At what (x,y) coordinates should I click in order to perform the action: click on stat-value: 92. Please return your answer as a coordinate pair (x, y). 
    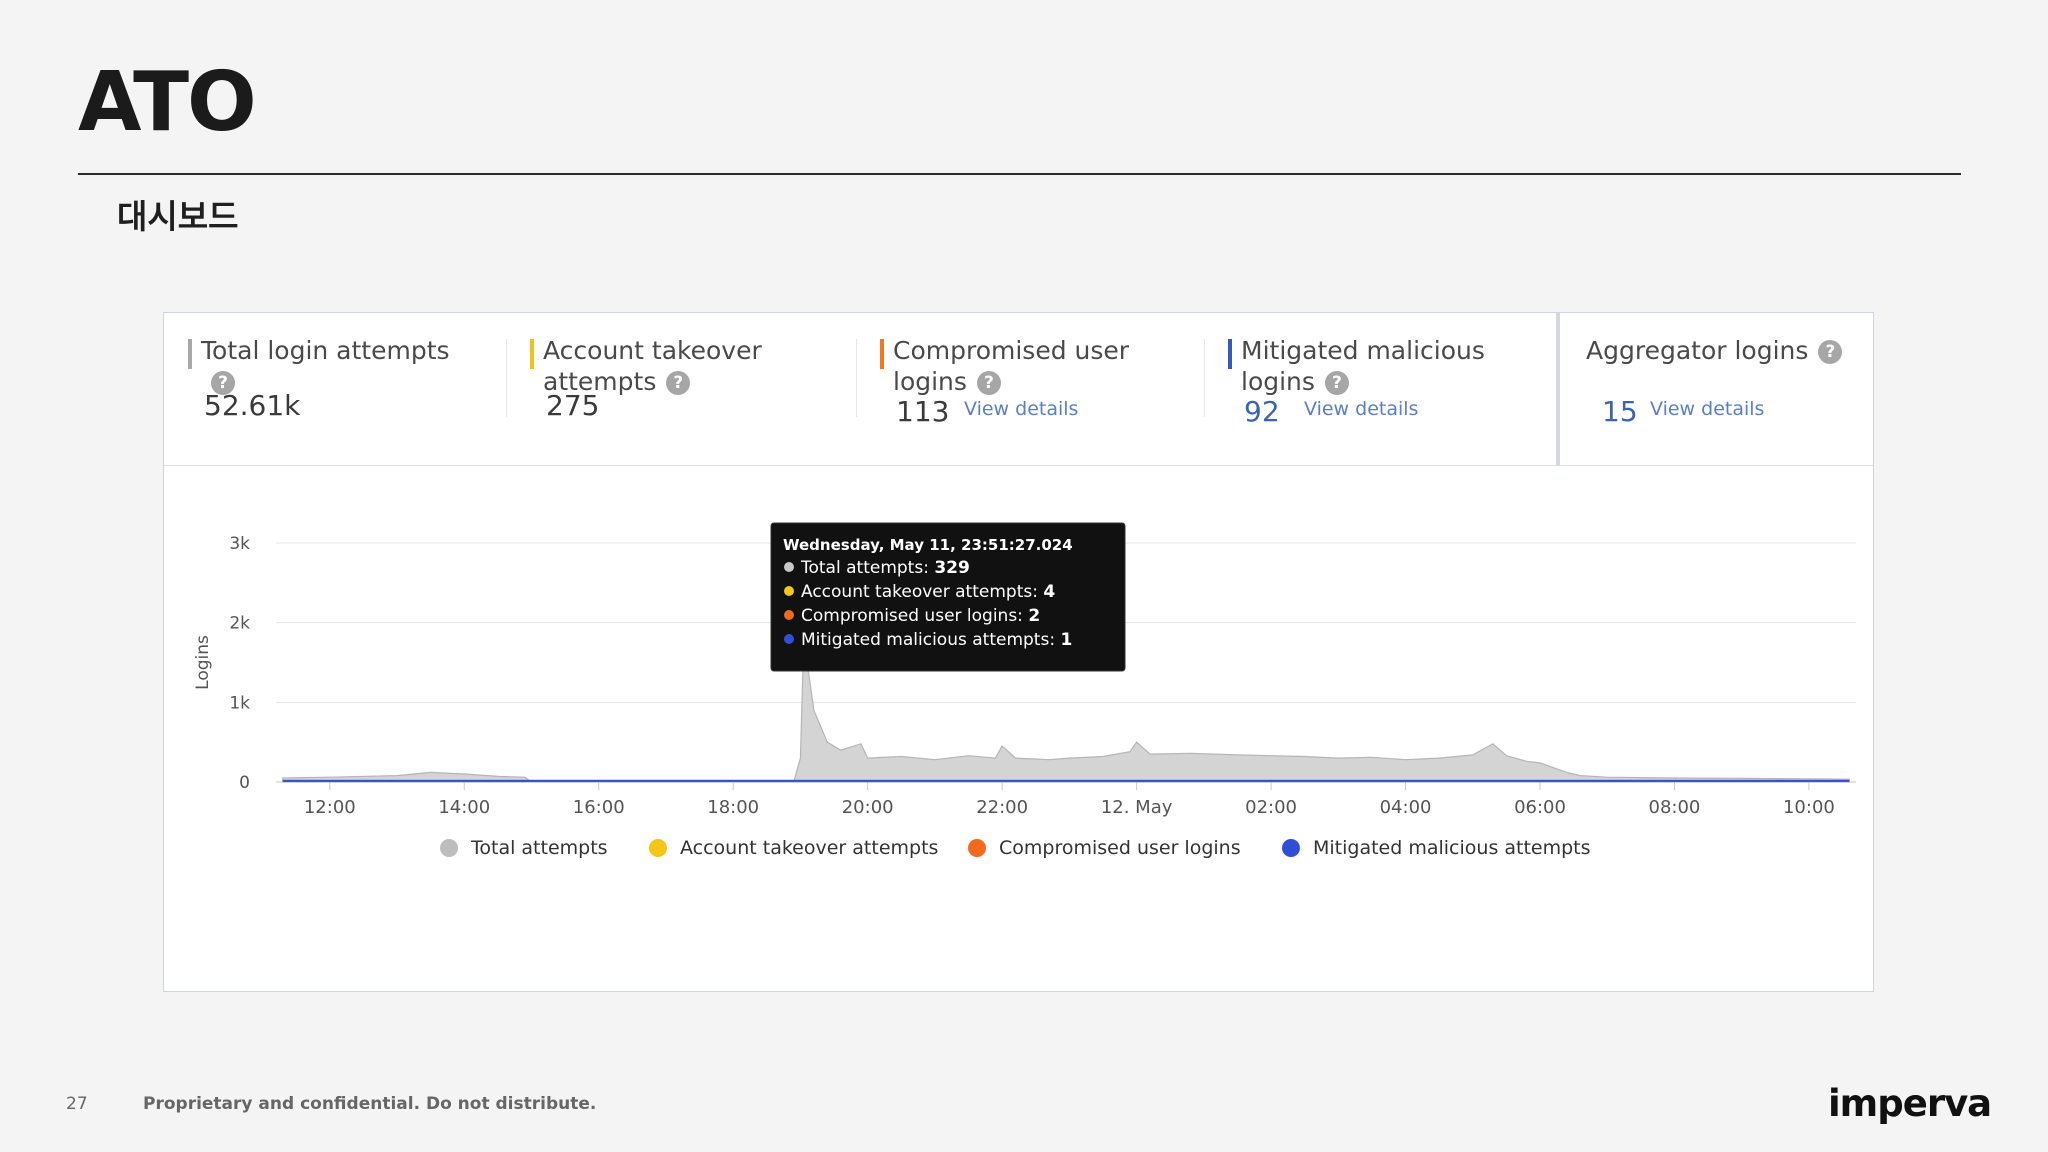
    Looking at the image, I should click on (1262, 411).